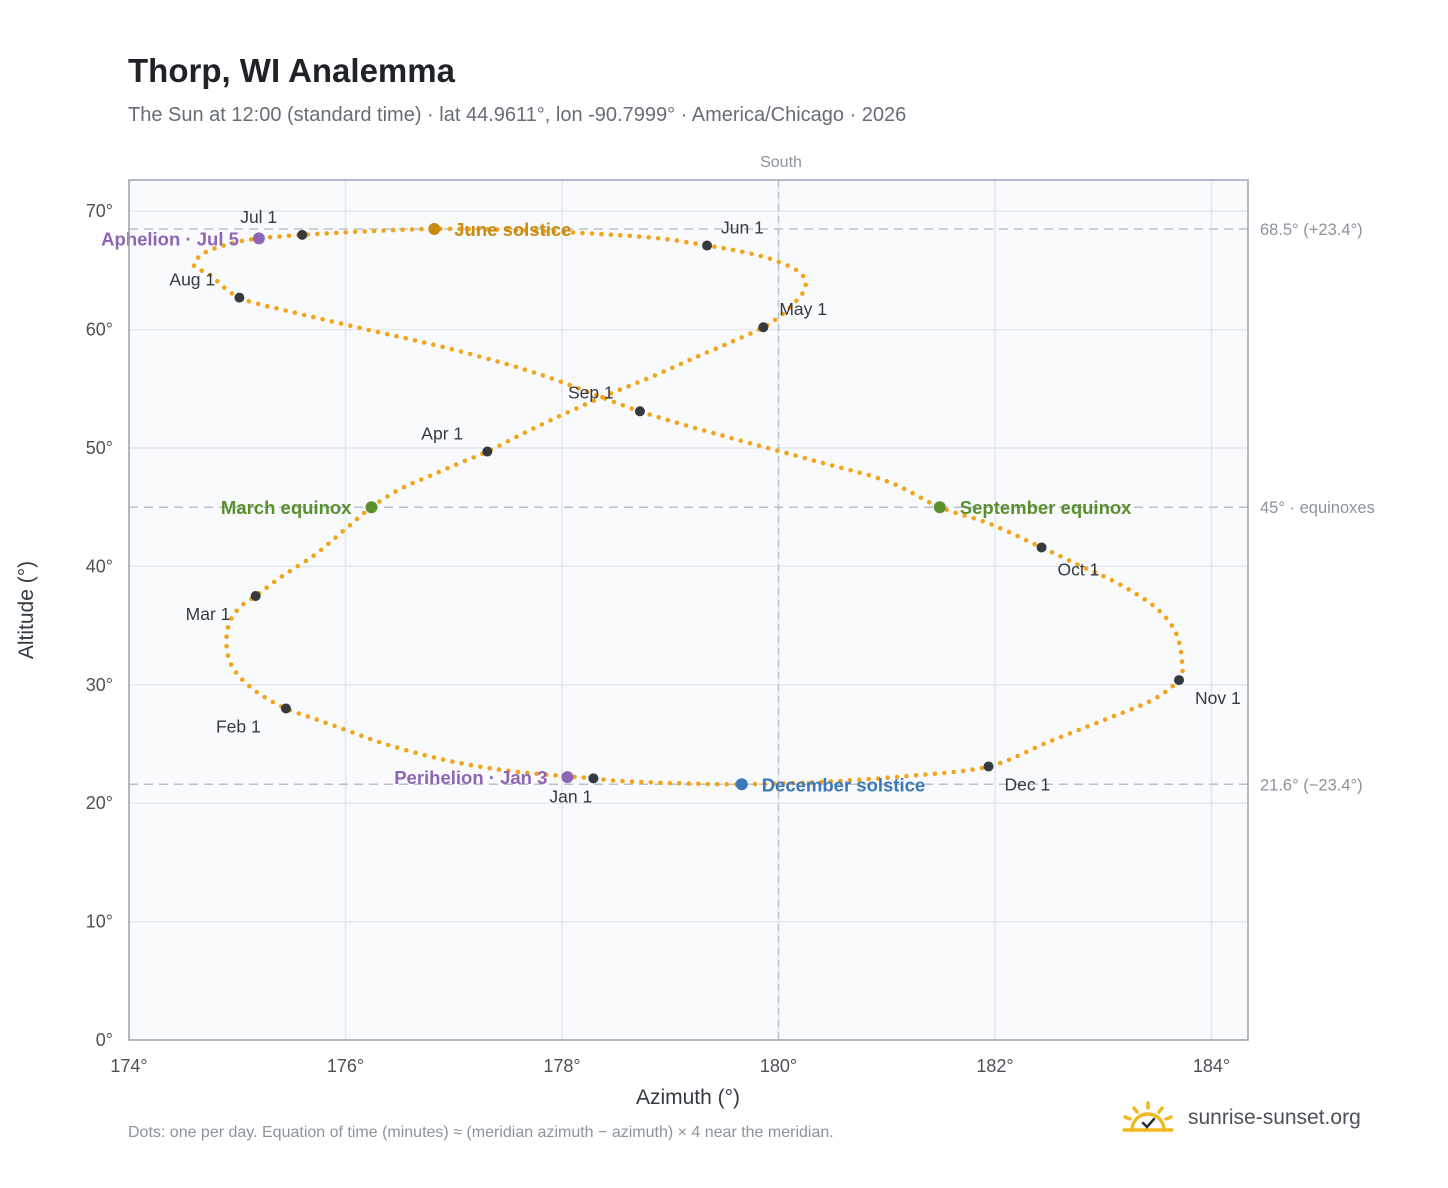 The width and height of the screenshot is (1448, 1188). I want to click on event-label: March equinox, so click(286, 507).